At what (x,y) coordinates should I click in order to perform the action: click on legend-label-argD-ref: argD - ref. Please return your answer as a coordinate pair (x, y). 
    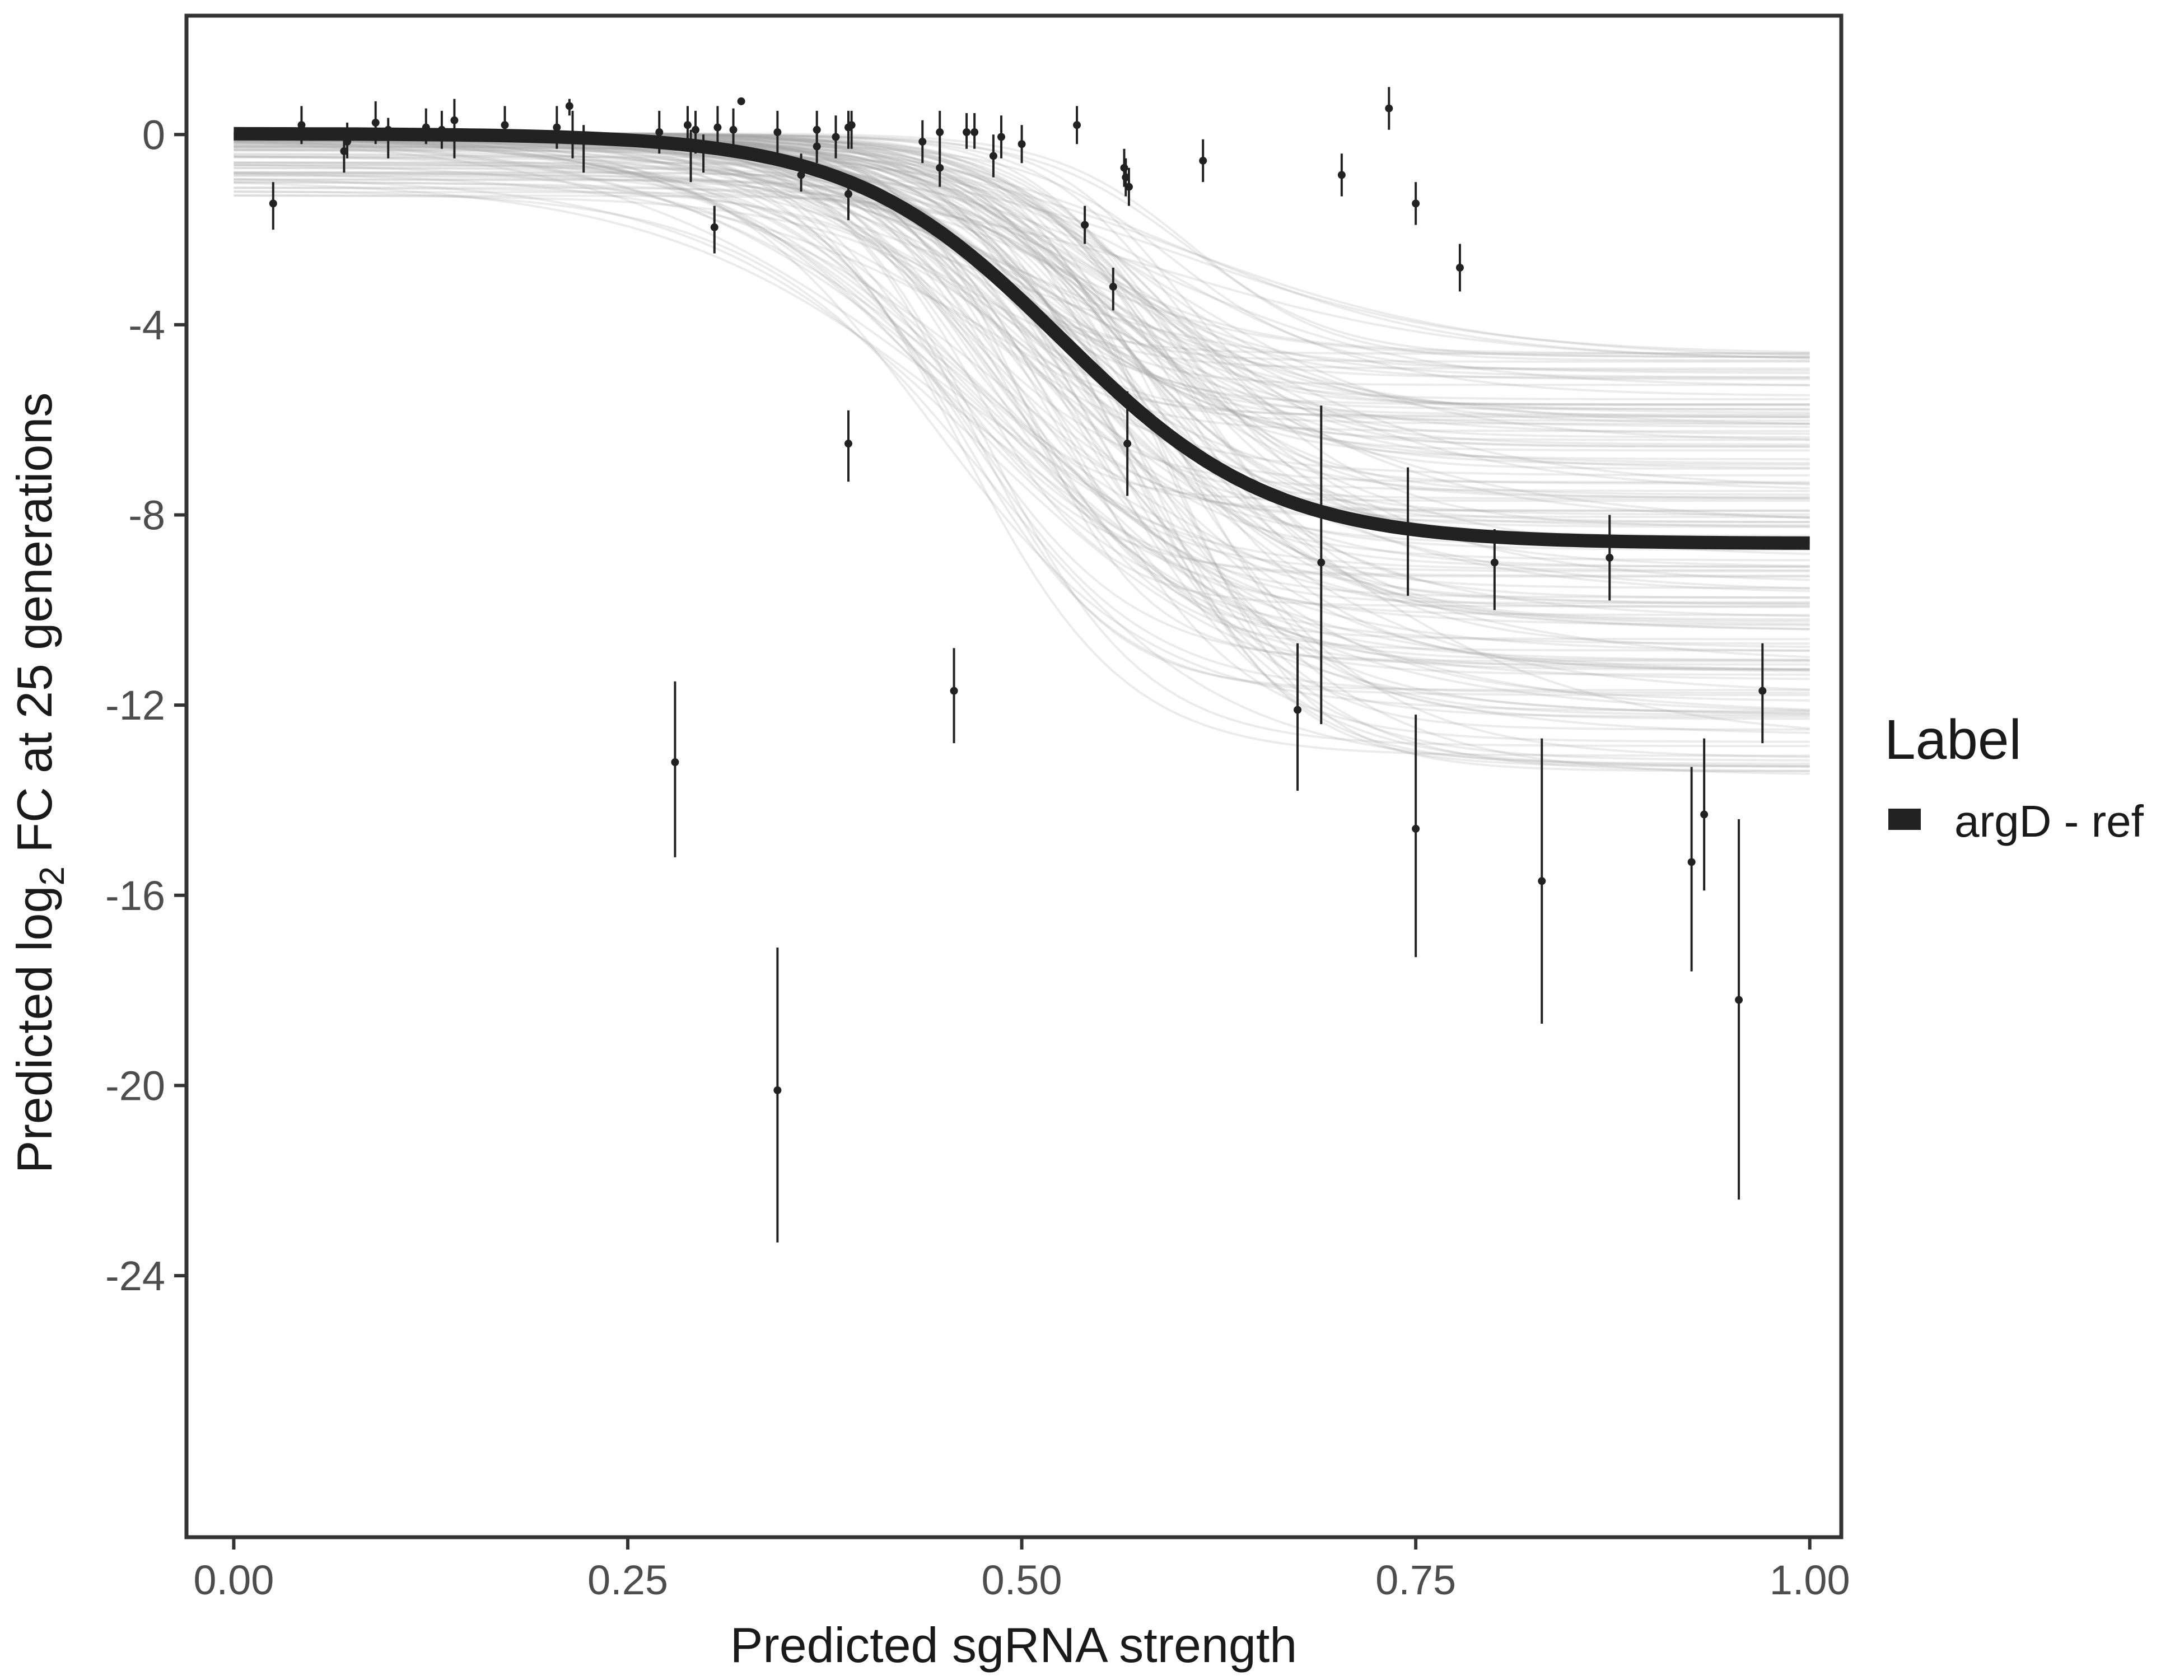
    Looking at the image, I should click on (2049, 821).